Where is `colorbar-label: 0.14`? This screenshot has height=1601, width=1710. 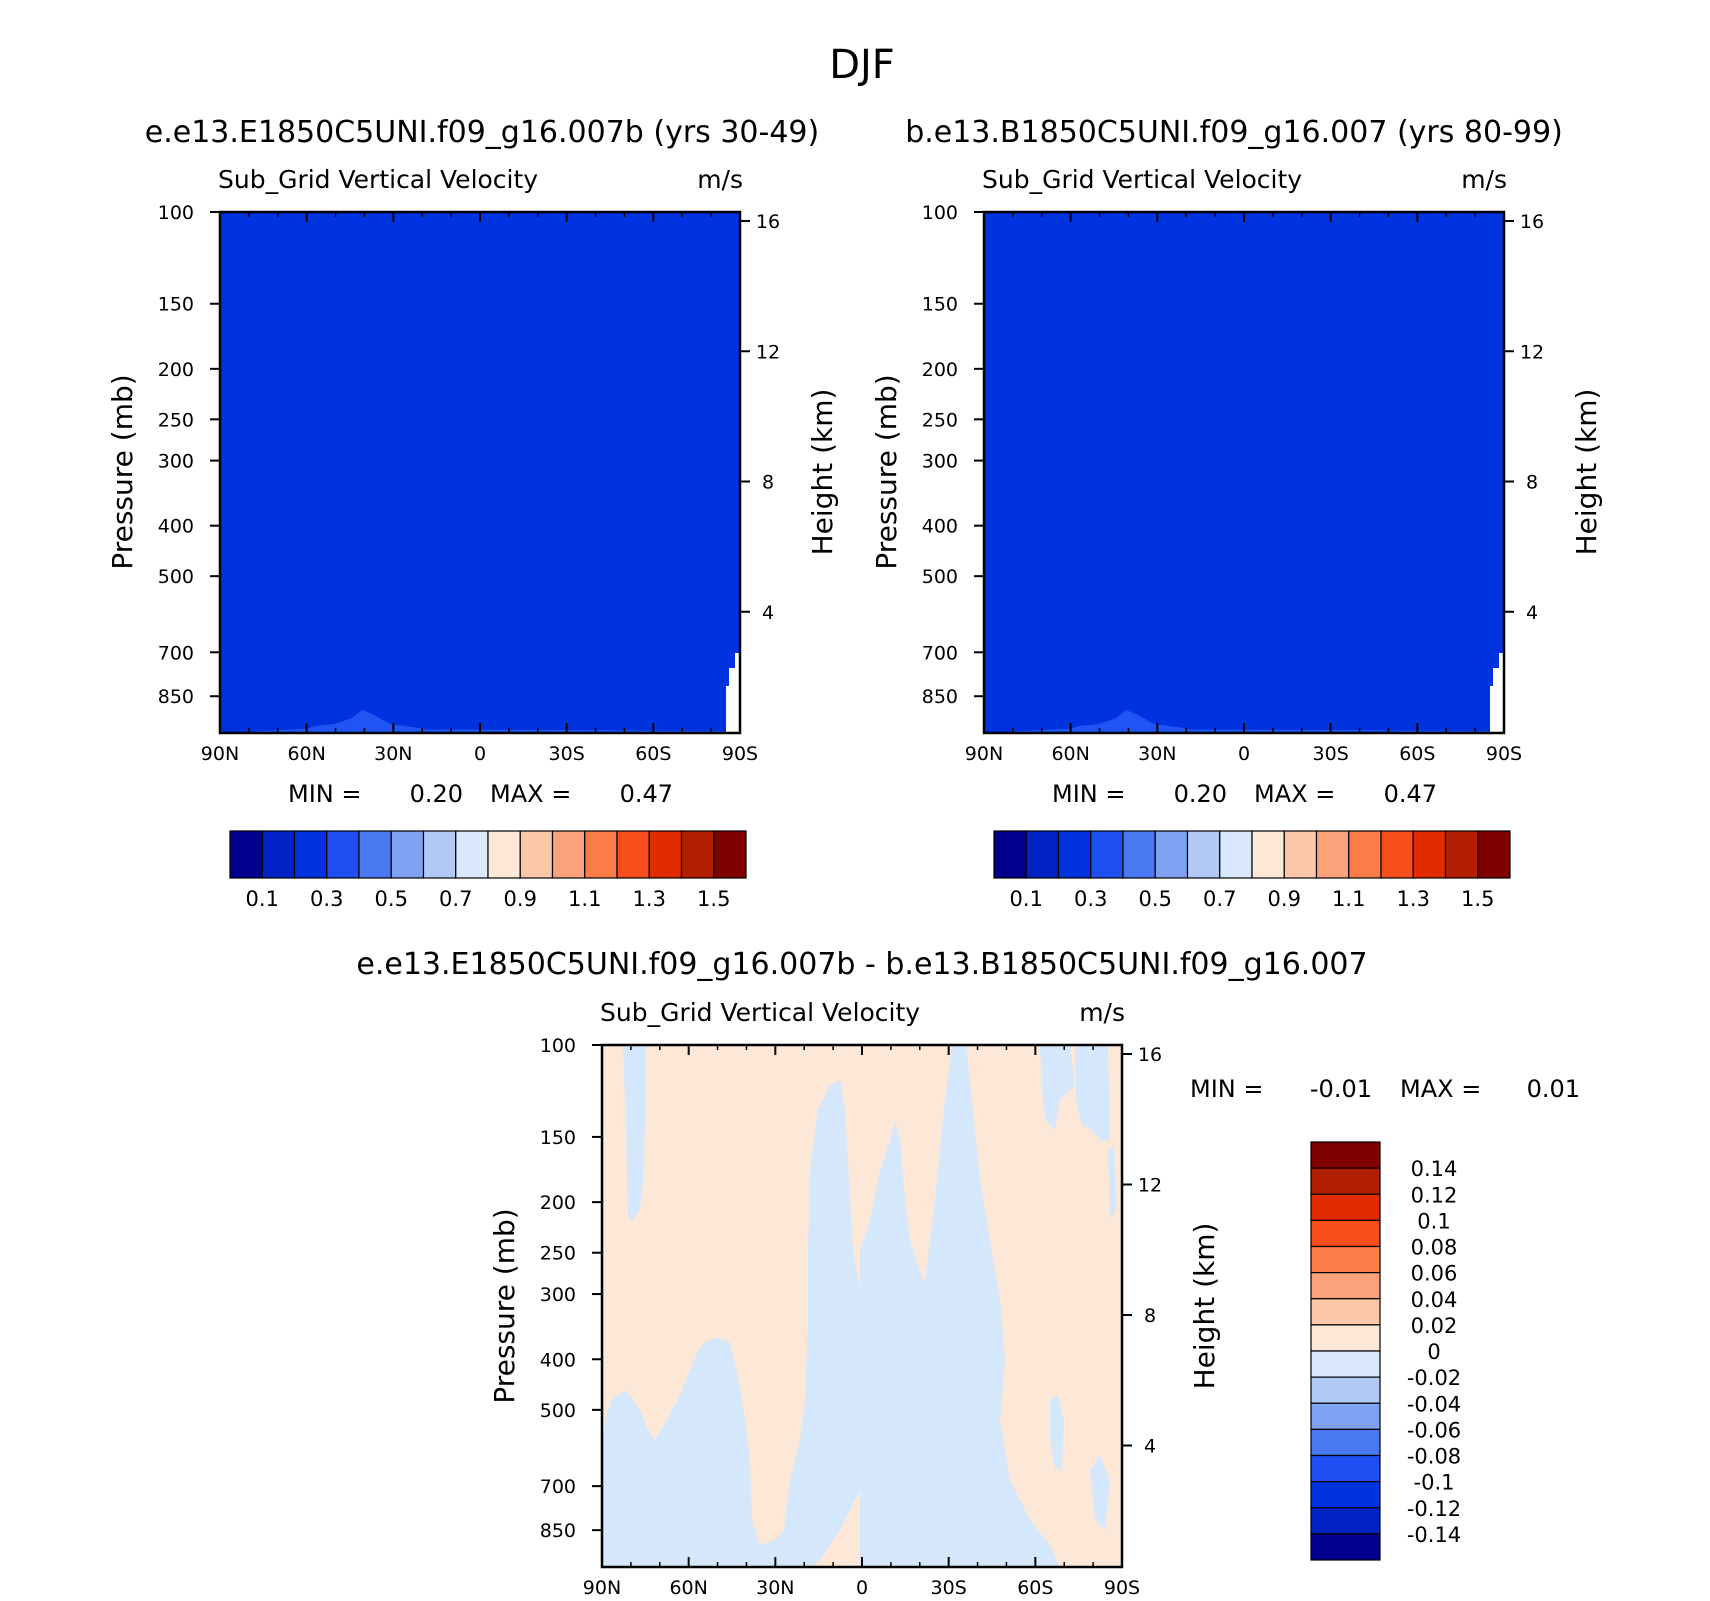 colorbar-label: 0.14 is located at coordinates (1434, 1169).